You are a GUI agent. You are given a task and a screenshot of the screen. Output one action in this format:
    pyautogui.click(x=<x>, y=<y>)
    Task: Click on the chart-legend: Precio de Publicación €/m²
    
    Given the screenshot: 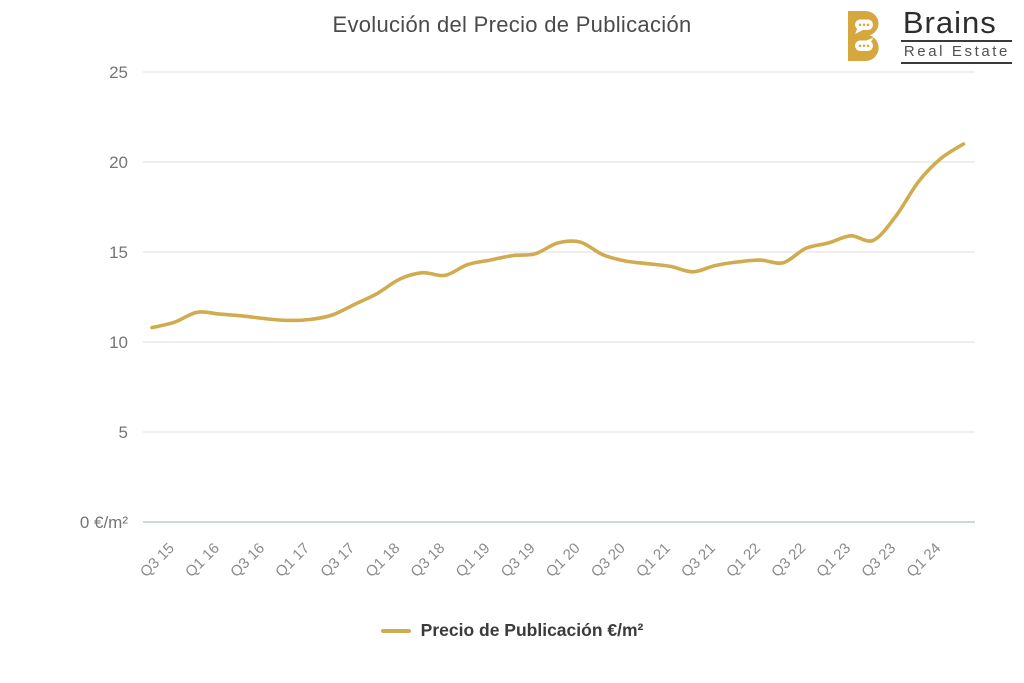 What is the action you would take?
    pyautogui.click(x=512, y=630)
    